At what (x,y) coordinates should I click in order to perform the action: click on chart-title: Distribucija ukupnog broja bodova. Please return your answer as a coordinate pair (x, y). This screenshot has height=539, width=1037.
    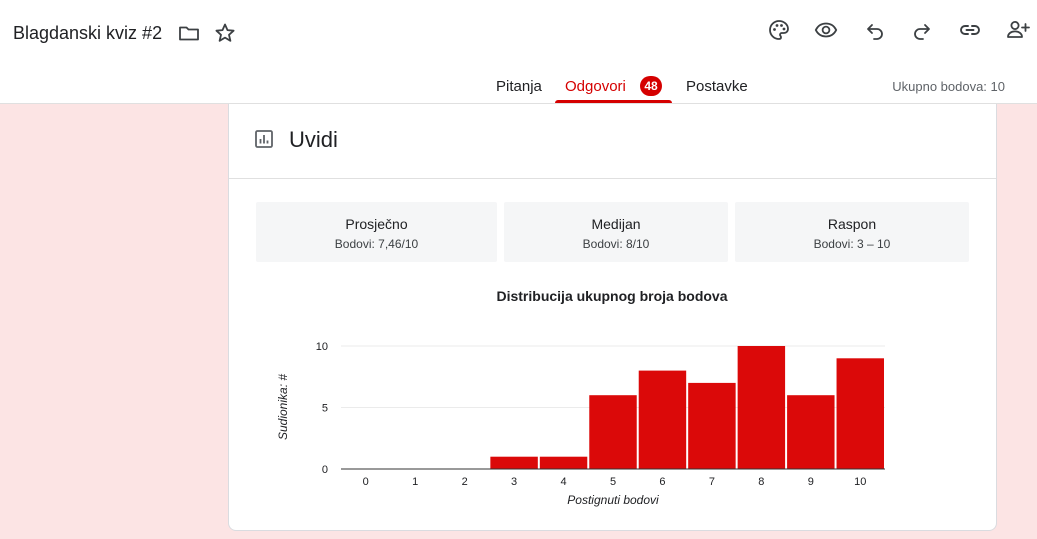
    Looking at the image, I should click on (611, 296).